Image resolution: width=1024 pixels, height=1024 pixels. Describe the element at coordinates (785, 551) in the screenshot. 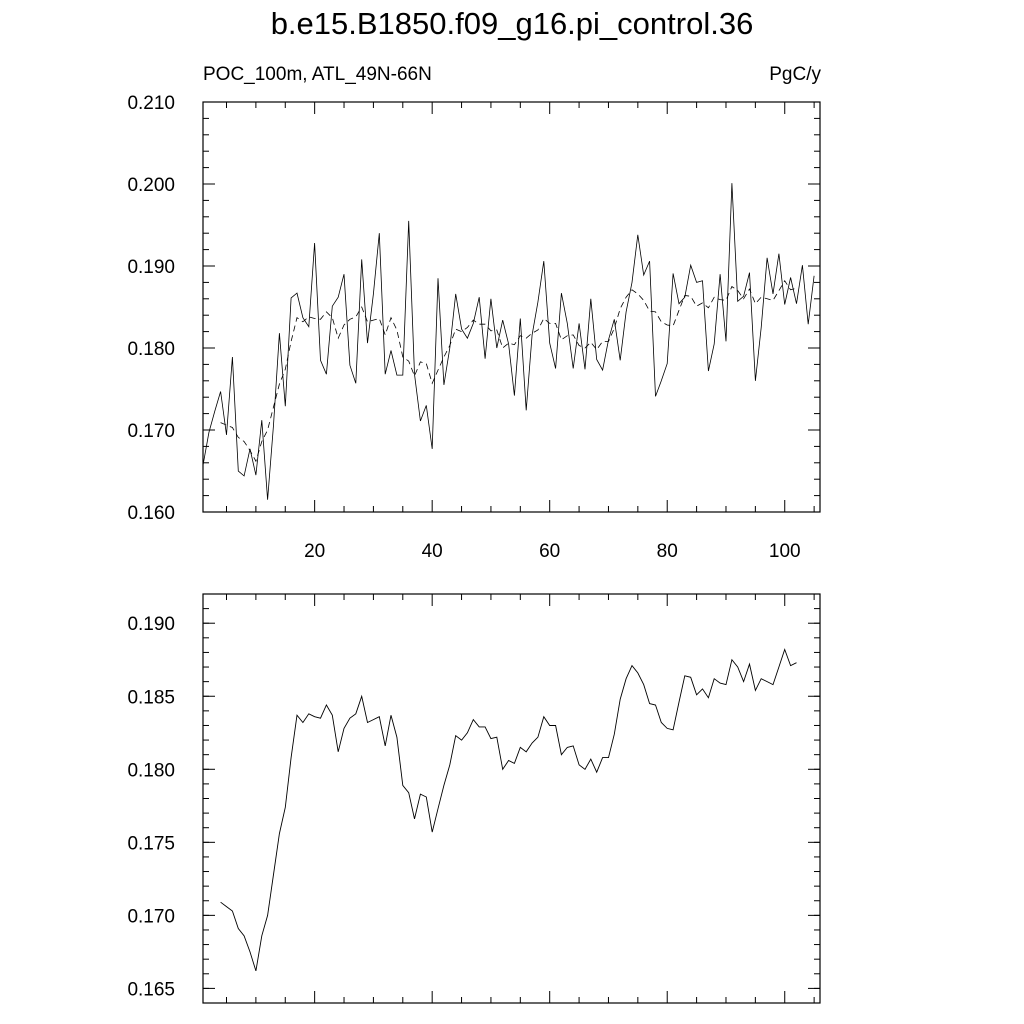

I see `x-tick-label: 100` at that location.